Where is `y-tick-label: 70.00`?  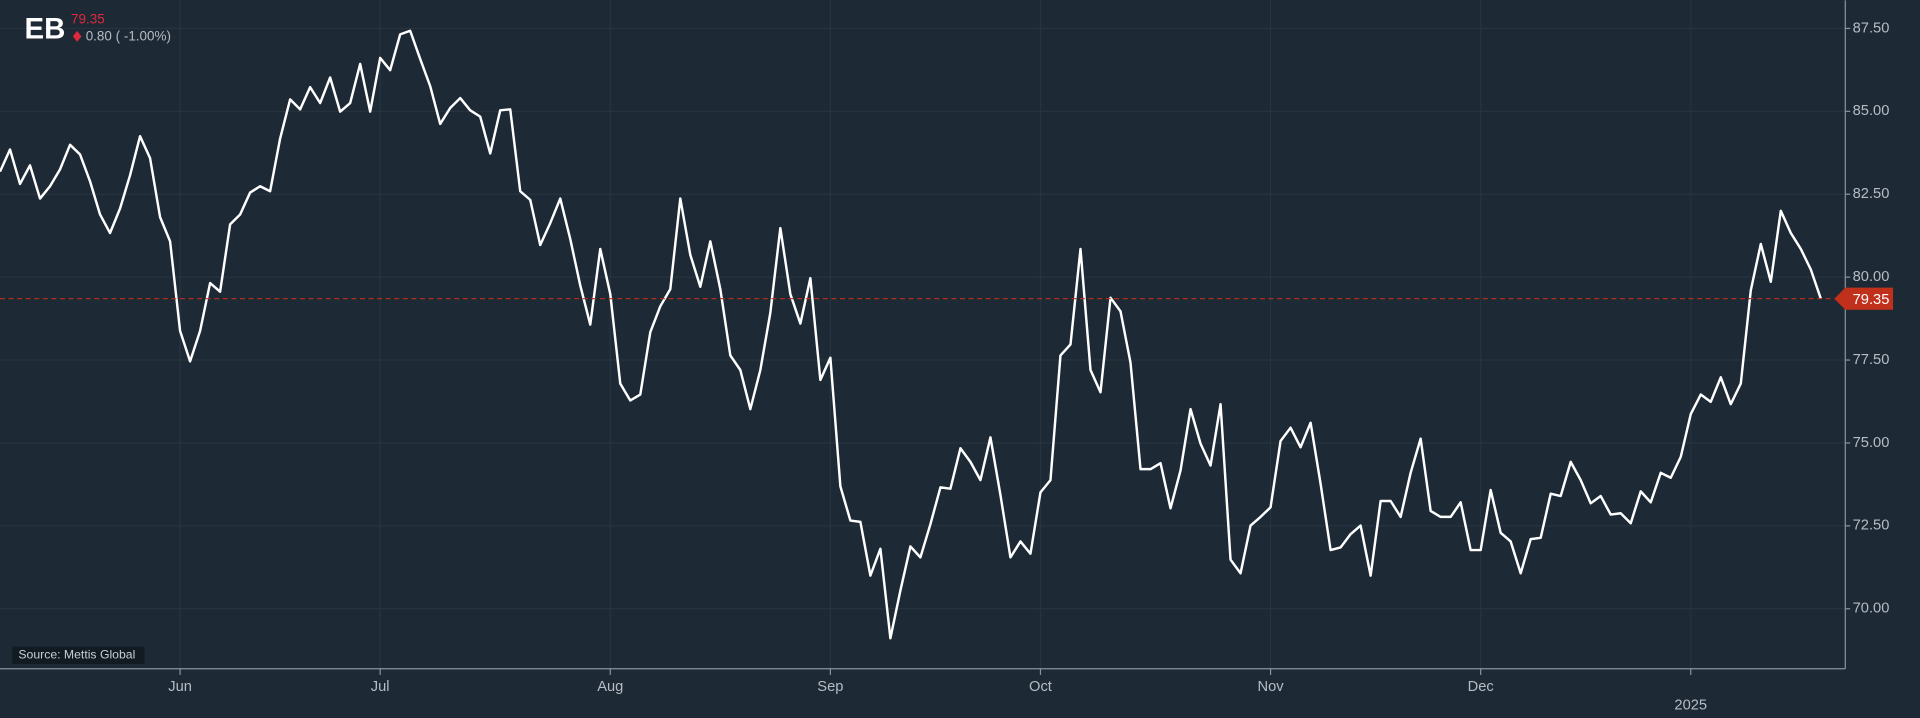 y-tick-label: 70.00 is located at coordinates (1871, 609).